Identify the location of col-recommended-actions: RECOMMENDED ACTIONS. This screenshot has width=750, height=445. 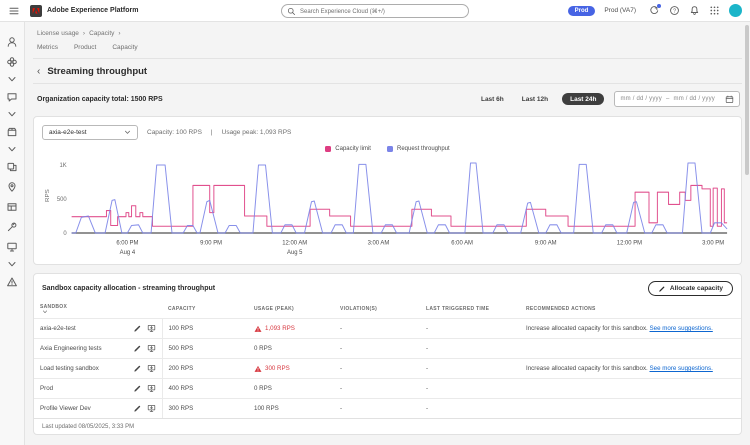
(561, 309).